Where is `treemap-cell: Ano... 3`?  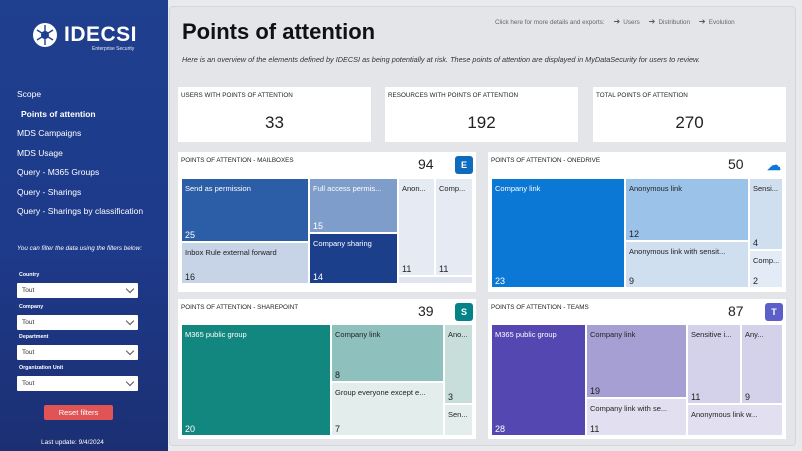
treemap-cell: Ano... 3 is located at coordinates (458, 364).